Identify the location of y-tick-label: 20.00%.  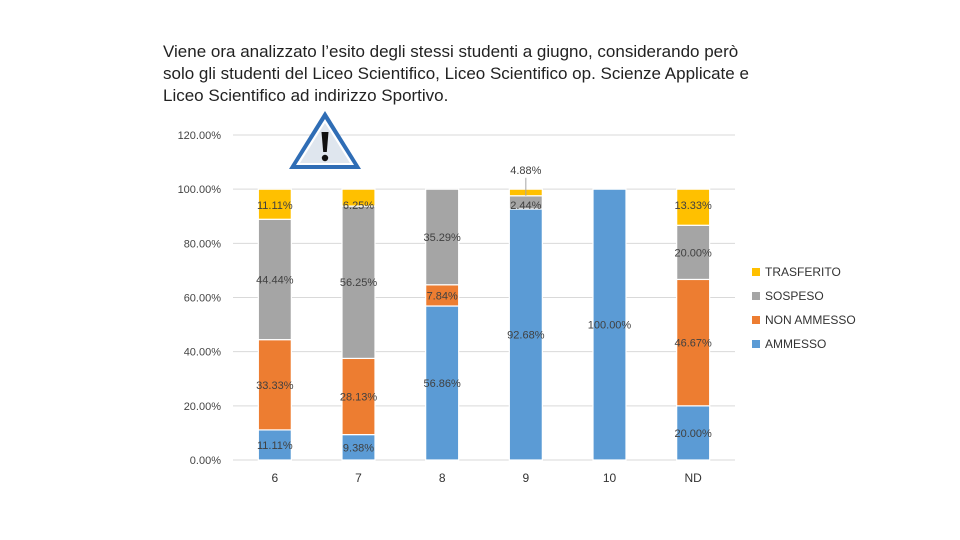
(203, 407).